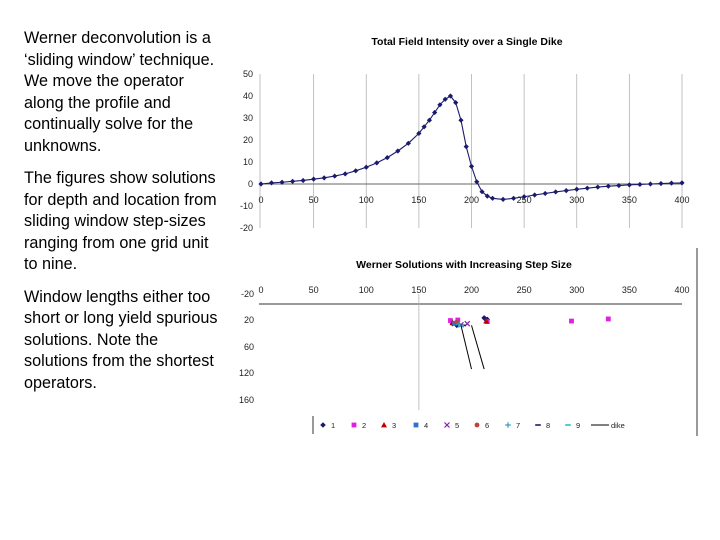 The height and width of the screenshot is (540, 720). I want to click on legend-label-9: 9, so click(578, 425).